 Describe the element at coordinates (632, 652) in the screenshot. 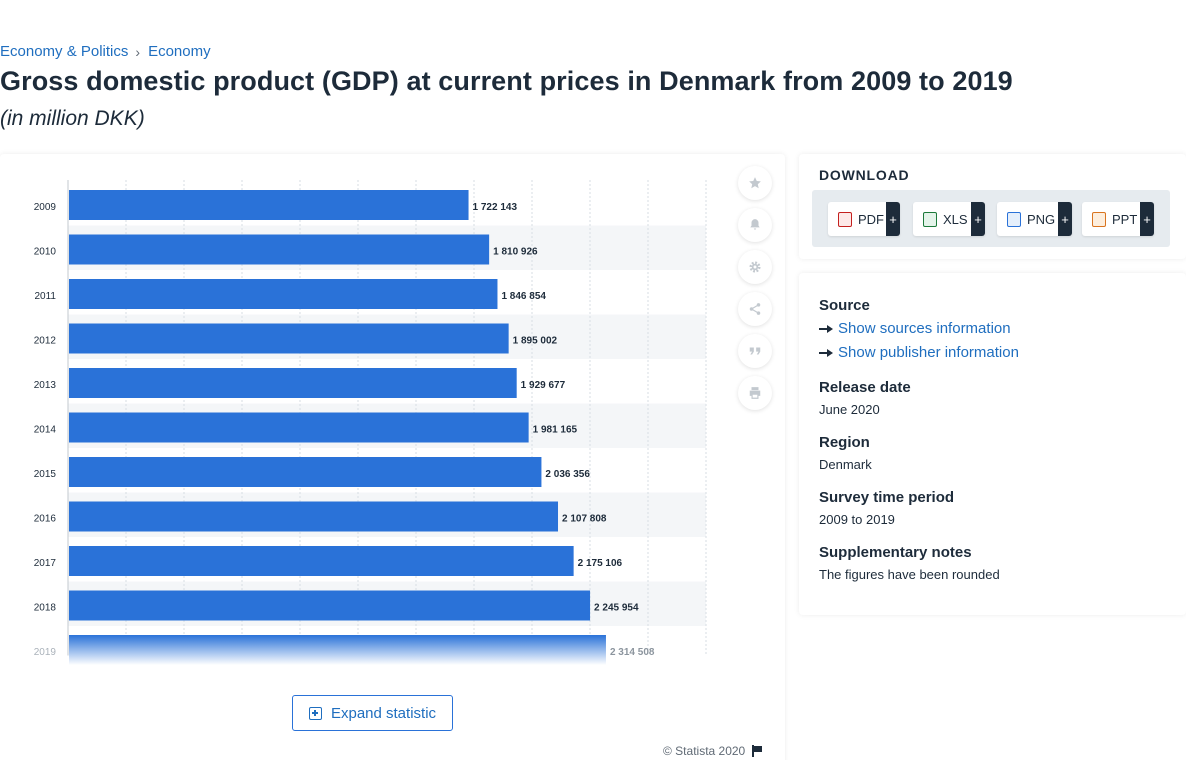

I see `value-label: 2 314 508` at that location.